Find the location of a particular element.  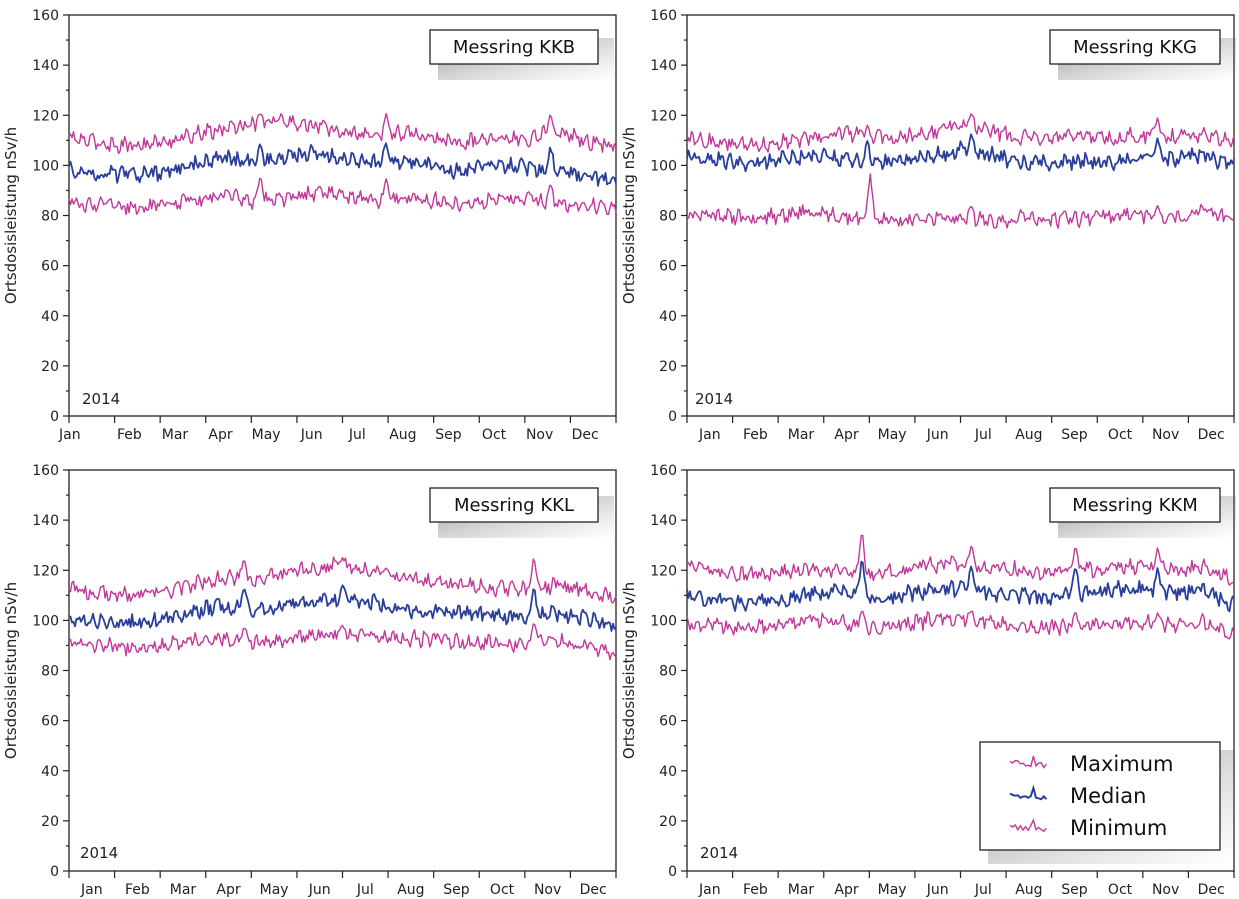

x-tick-label: May is located at coordinates (892, 890).